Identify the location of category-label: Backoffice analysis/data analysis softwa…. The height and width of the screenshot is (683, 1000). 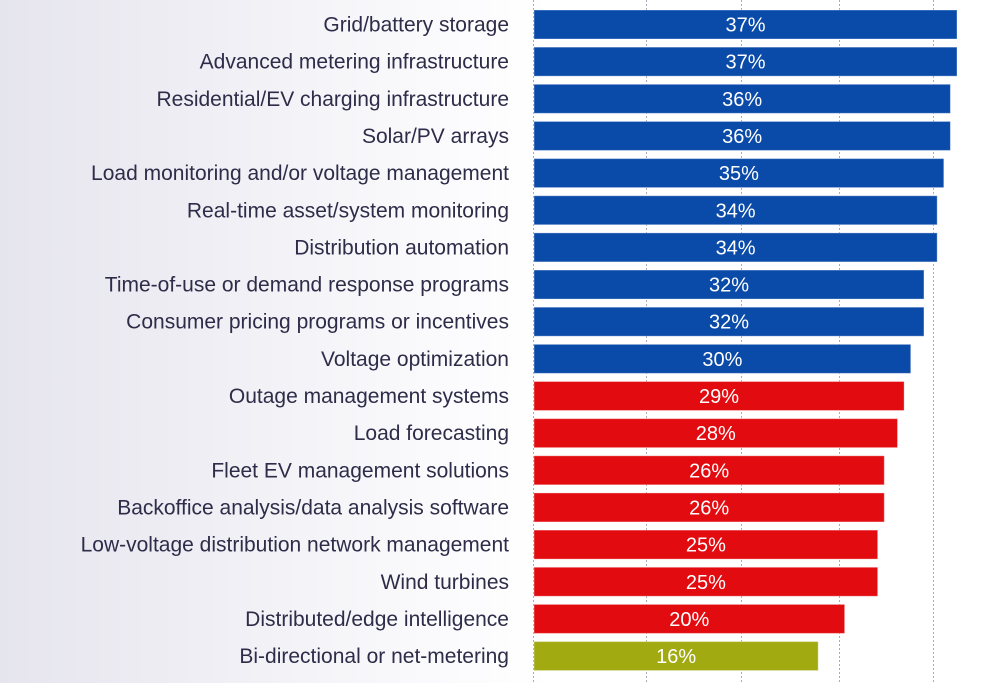
(313, 507).